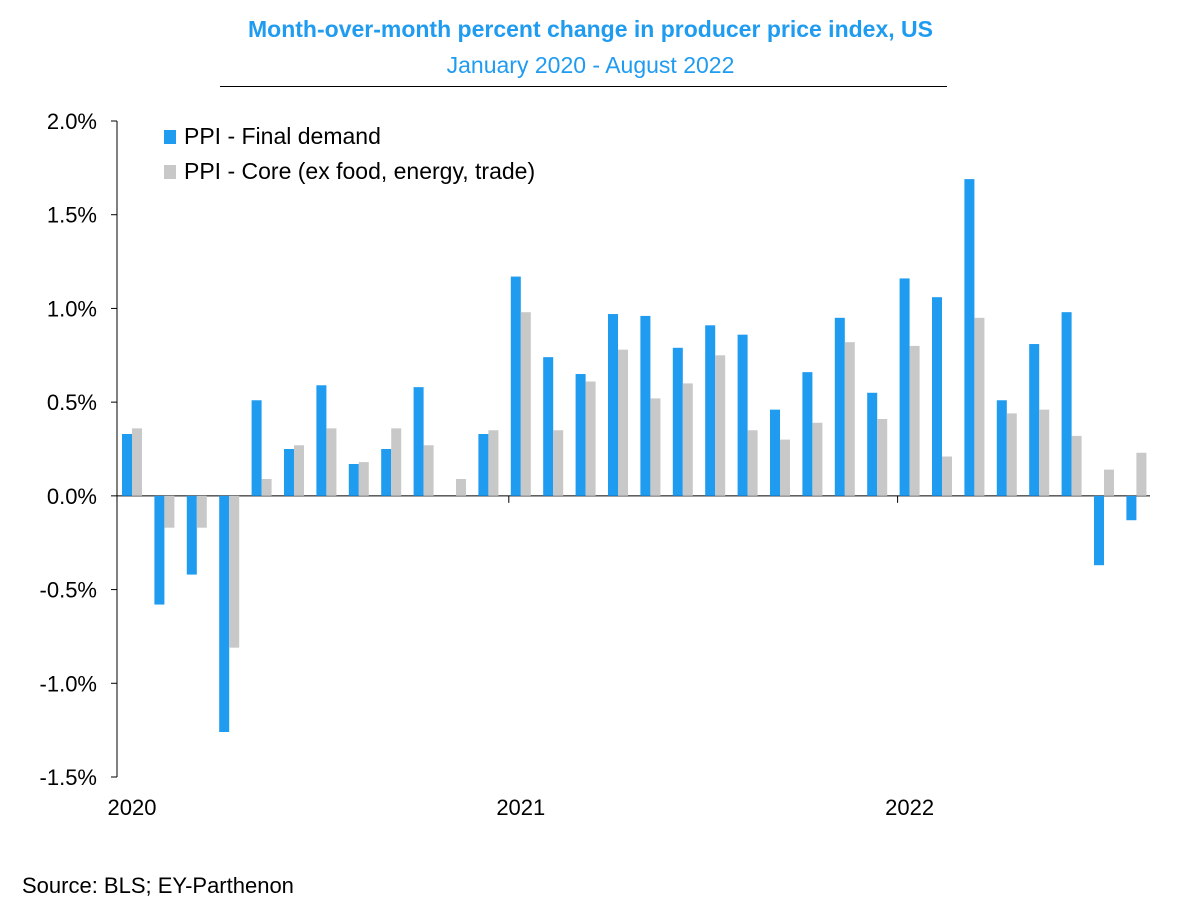 The width and height of the screenshot is (1181, 919). Describe the element at coordinates (72, 308) in the screenshot. I see `y-tick-label: 1.0%` at that location.